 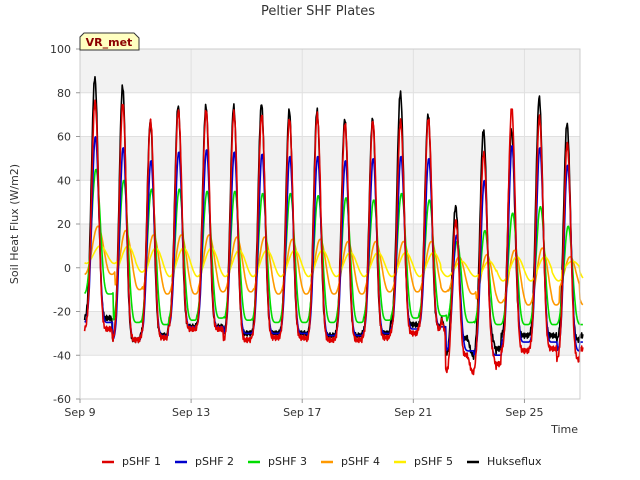 I want to click on legend-label: pSHF 5, so click(x=433, y=461).